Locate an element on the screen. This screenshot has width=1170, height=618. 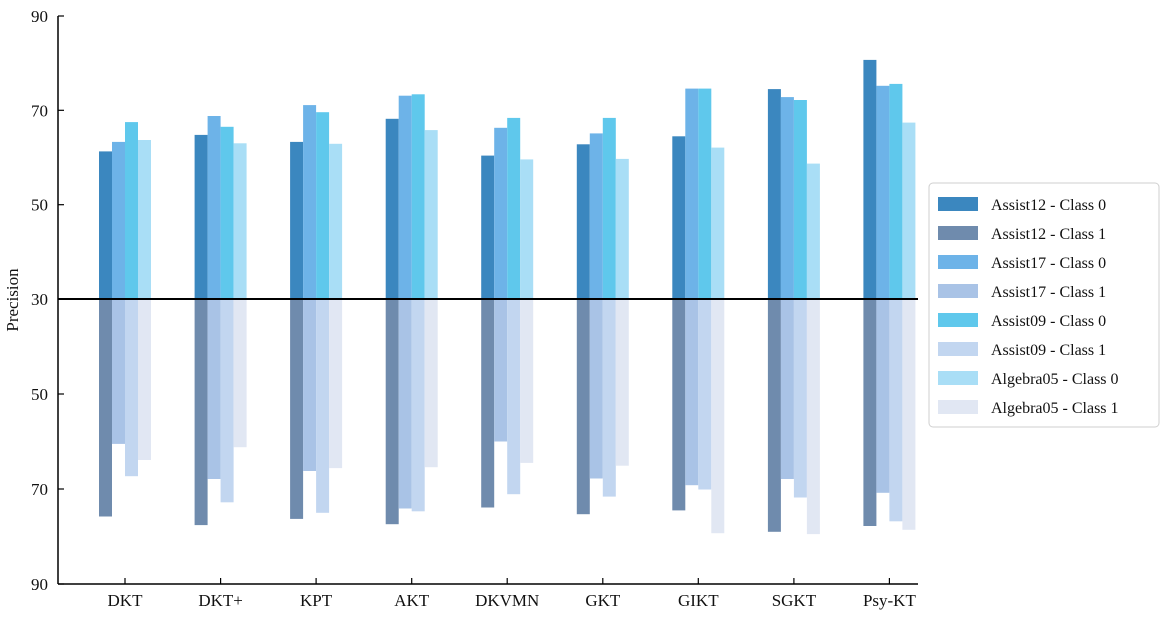
bar-assist17-class-1-psy-kt is located at coordinates (883, 396).